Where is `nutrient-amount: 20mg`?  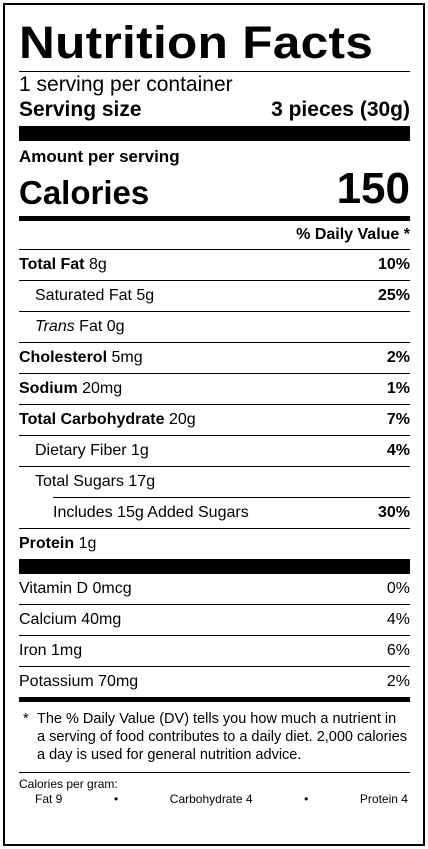
nutrient-amount: 20mg is located at coordinates (102, 388).